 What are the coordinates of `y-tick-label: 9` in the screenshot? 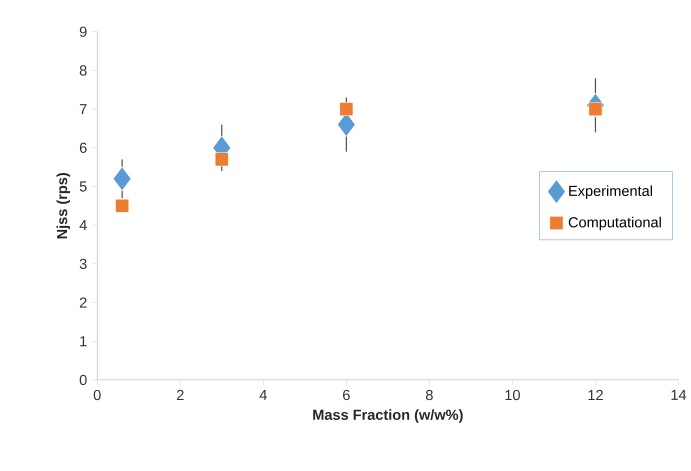 It's located at (83, 31).